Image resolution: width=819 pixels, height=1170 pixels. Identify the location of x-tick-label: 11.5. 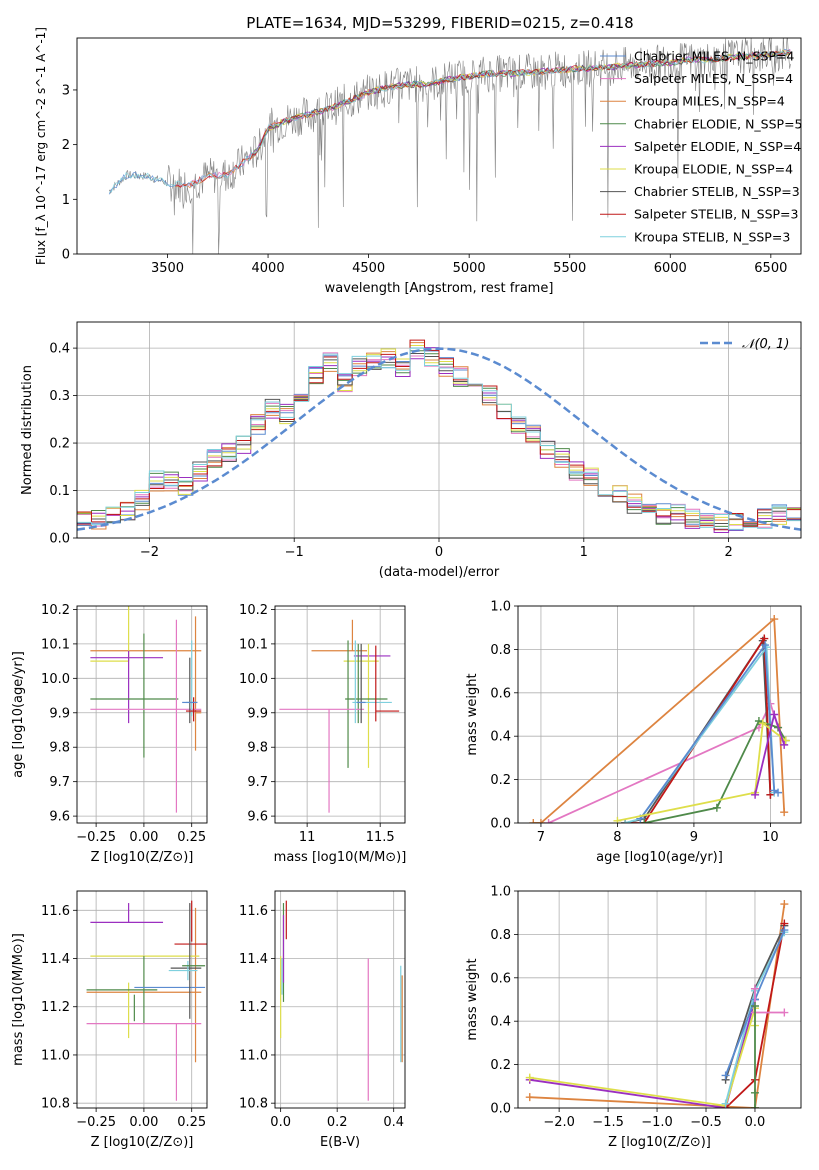
(380, 837).